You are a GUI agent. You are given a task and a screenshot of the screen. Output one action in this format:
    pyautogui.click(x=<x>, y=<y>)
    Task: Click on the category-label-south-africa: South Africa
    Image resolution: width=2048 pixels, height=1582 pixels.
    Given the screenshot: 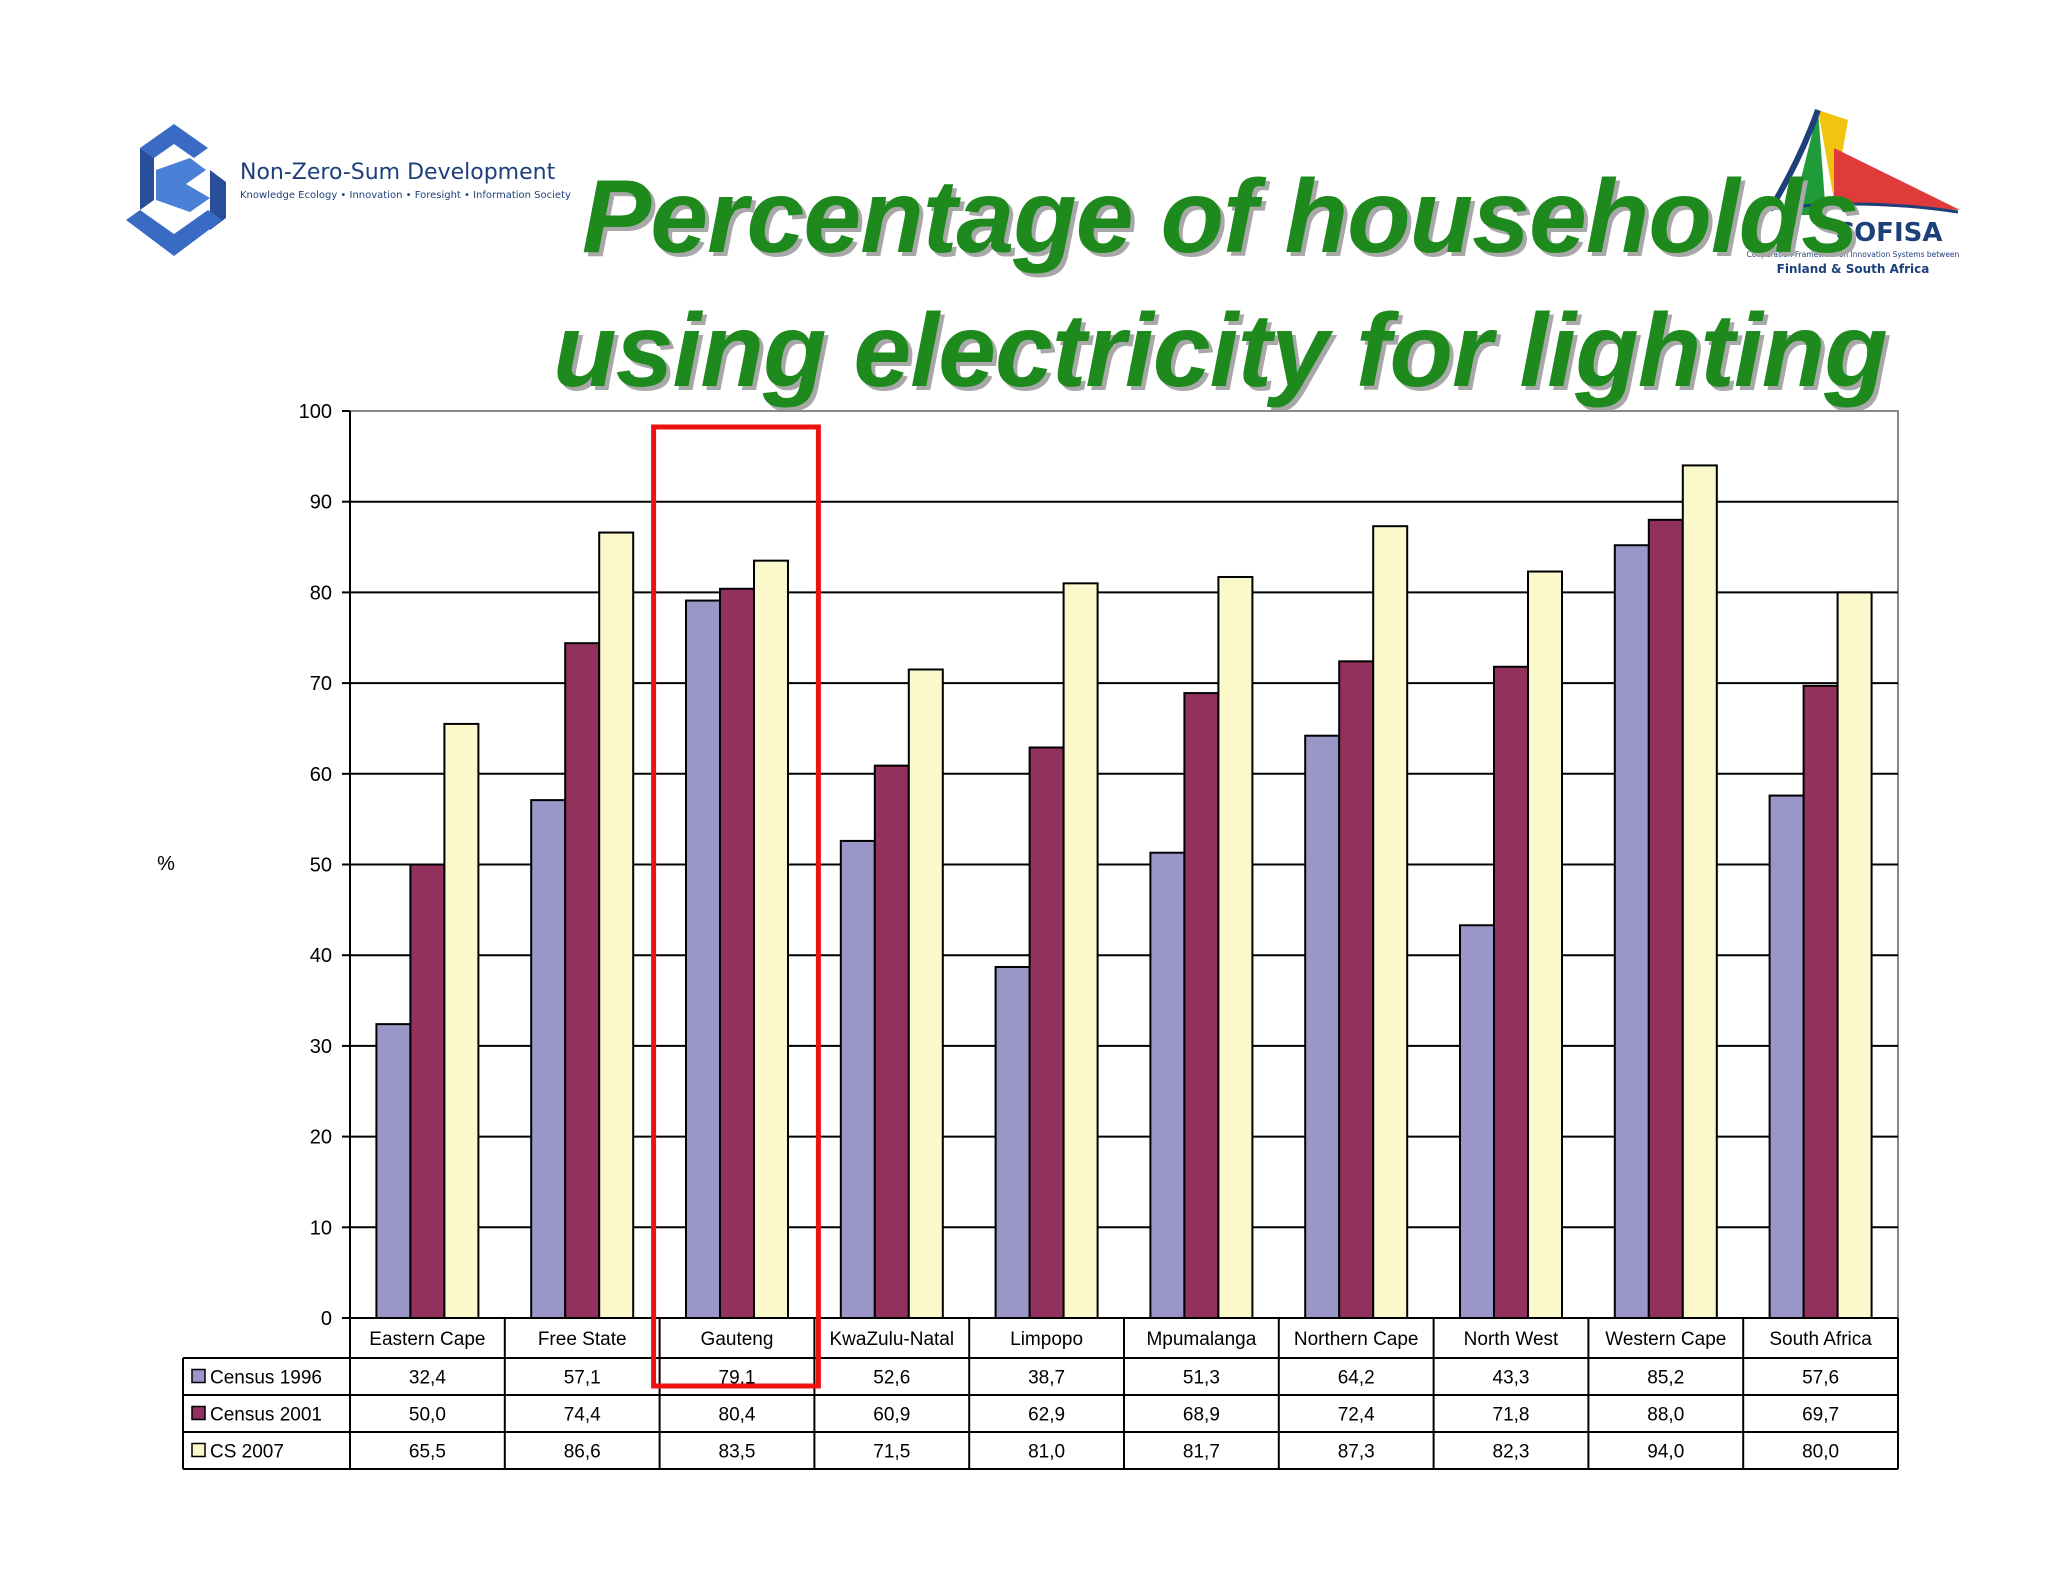 What is the action you would take?
    pyautogui.click(x=1820, y=1339)
    